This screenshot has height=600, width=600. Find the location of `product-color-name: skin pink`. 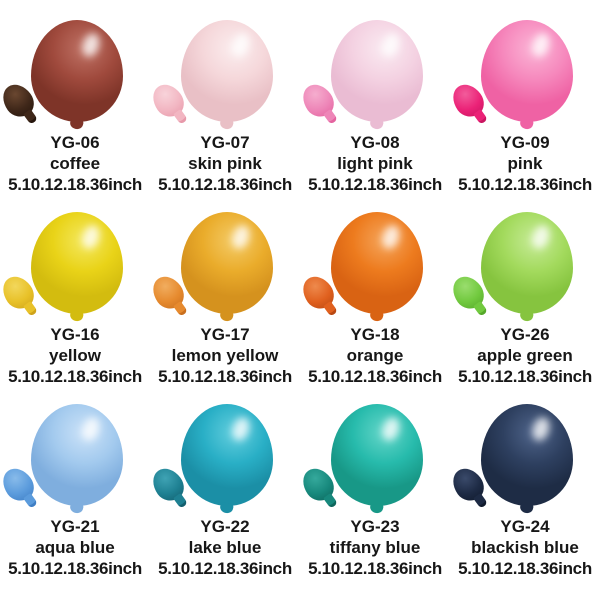

product-color-name: skin pink is located at coordinates (225, 163).